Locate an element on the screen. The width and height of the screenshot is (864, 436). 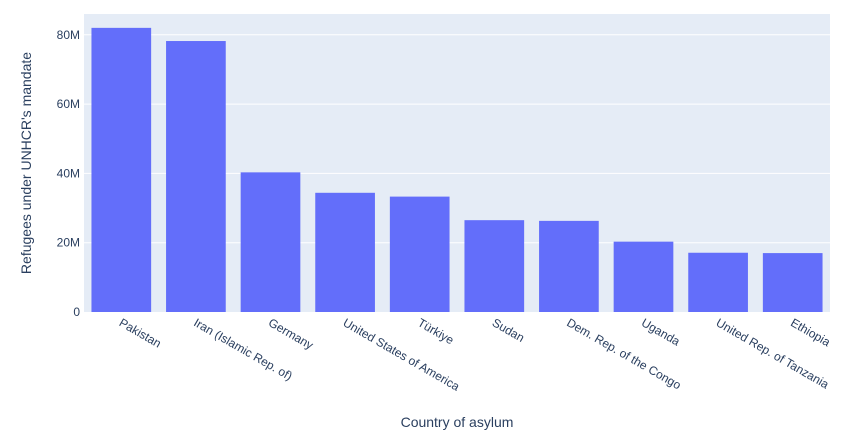
x-tick-label: Türkiye is located at coordinates (435, 331).